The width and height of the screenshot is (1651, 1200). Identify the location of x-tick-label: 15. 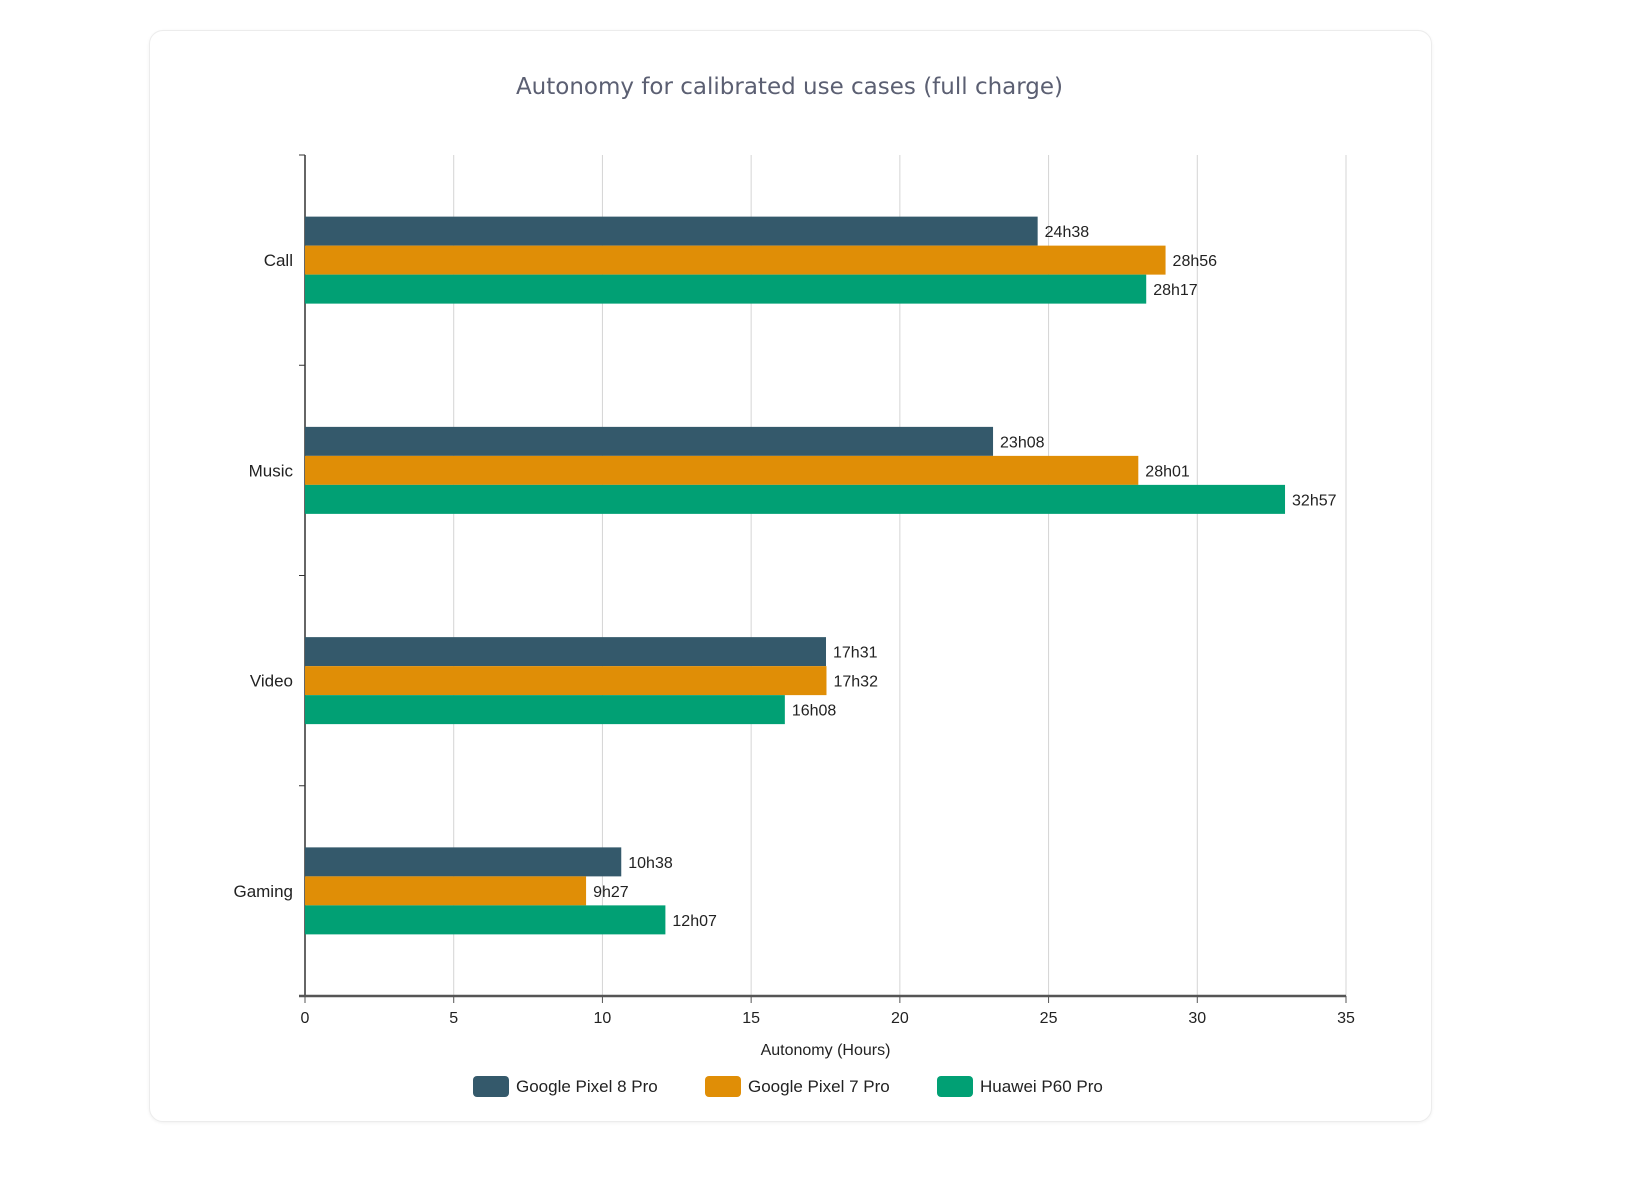
(751, 1018).